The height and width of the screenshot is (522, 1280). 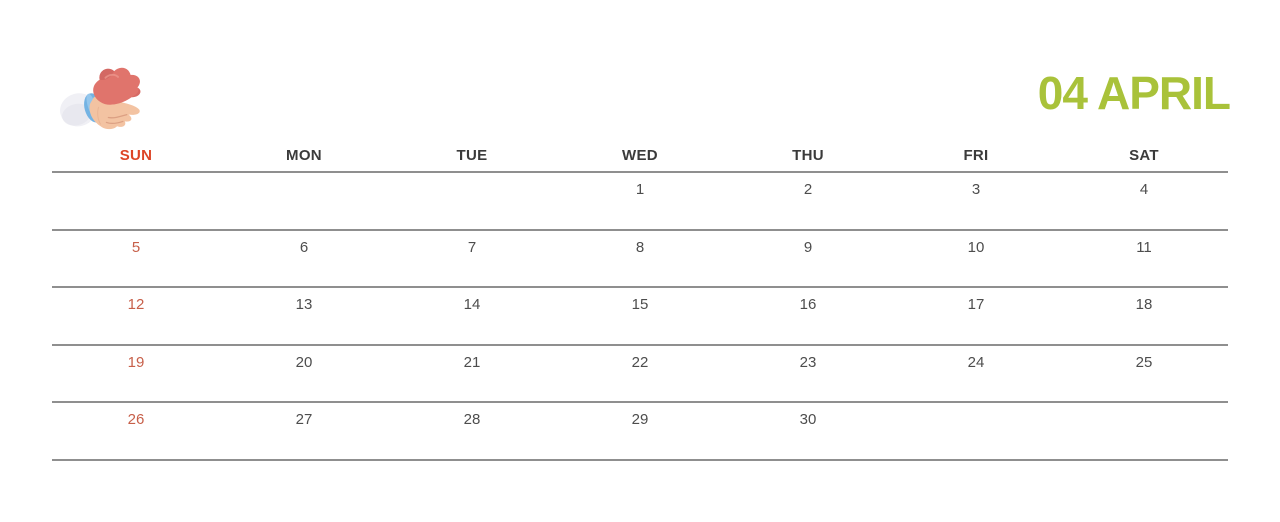 I want to click on day-cell: 3, so click(x=976, y=189).